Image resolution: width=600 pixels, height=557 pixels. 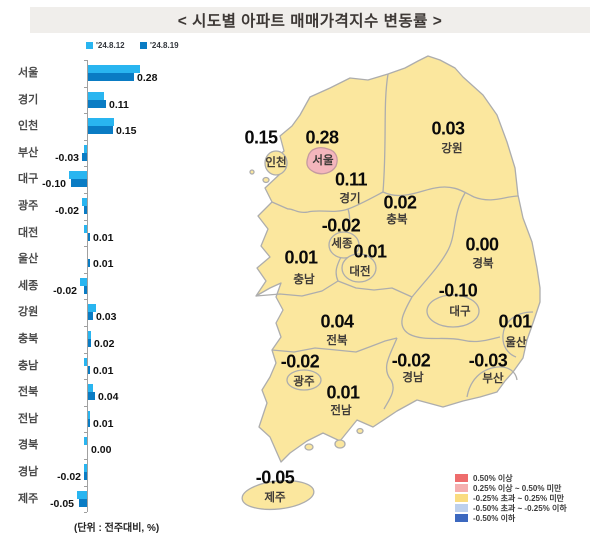 I want to click on map-name-gyeongbuk: 경북, so click(x=483, y=264).